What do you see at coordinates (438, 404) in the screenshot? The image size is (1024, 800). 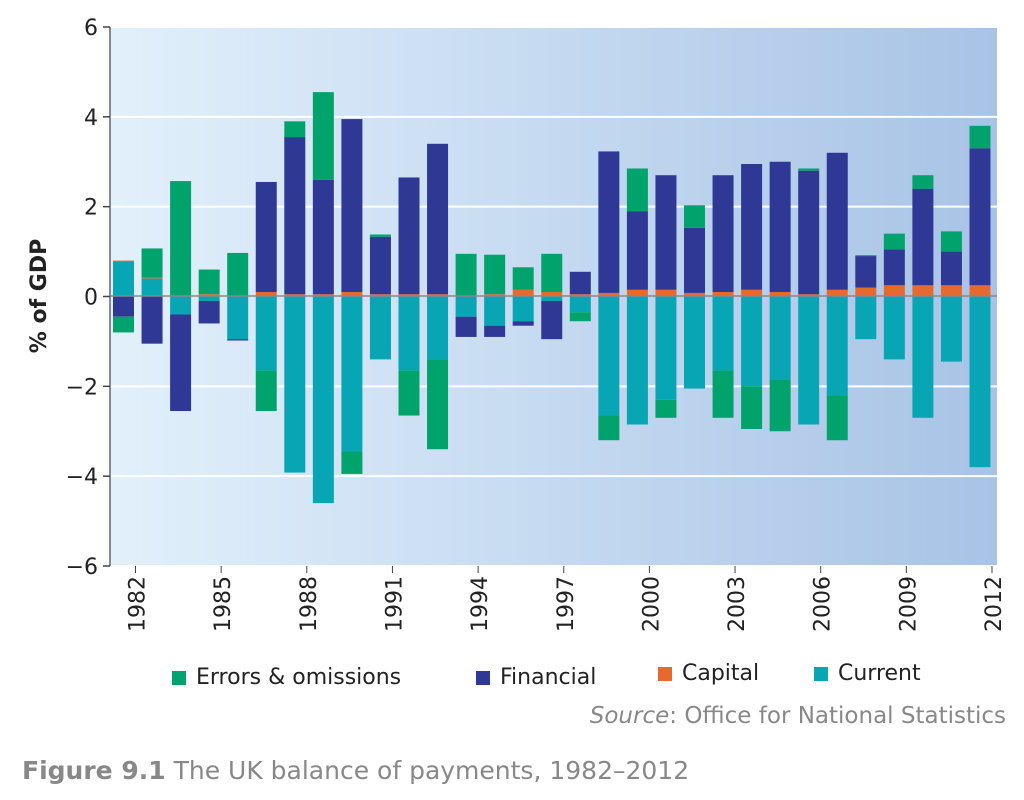 I see `bar-errors-omissions-1993` at bounding box center [438, 404].